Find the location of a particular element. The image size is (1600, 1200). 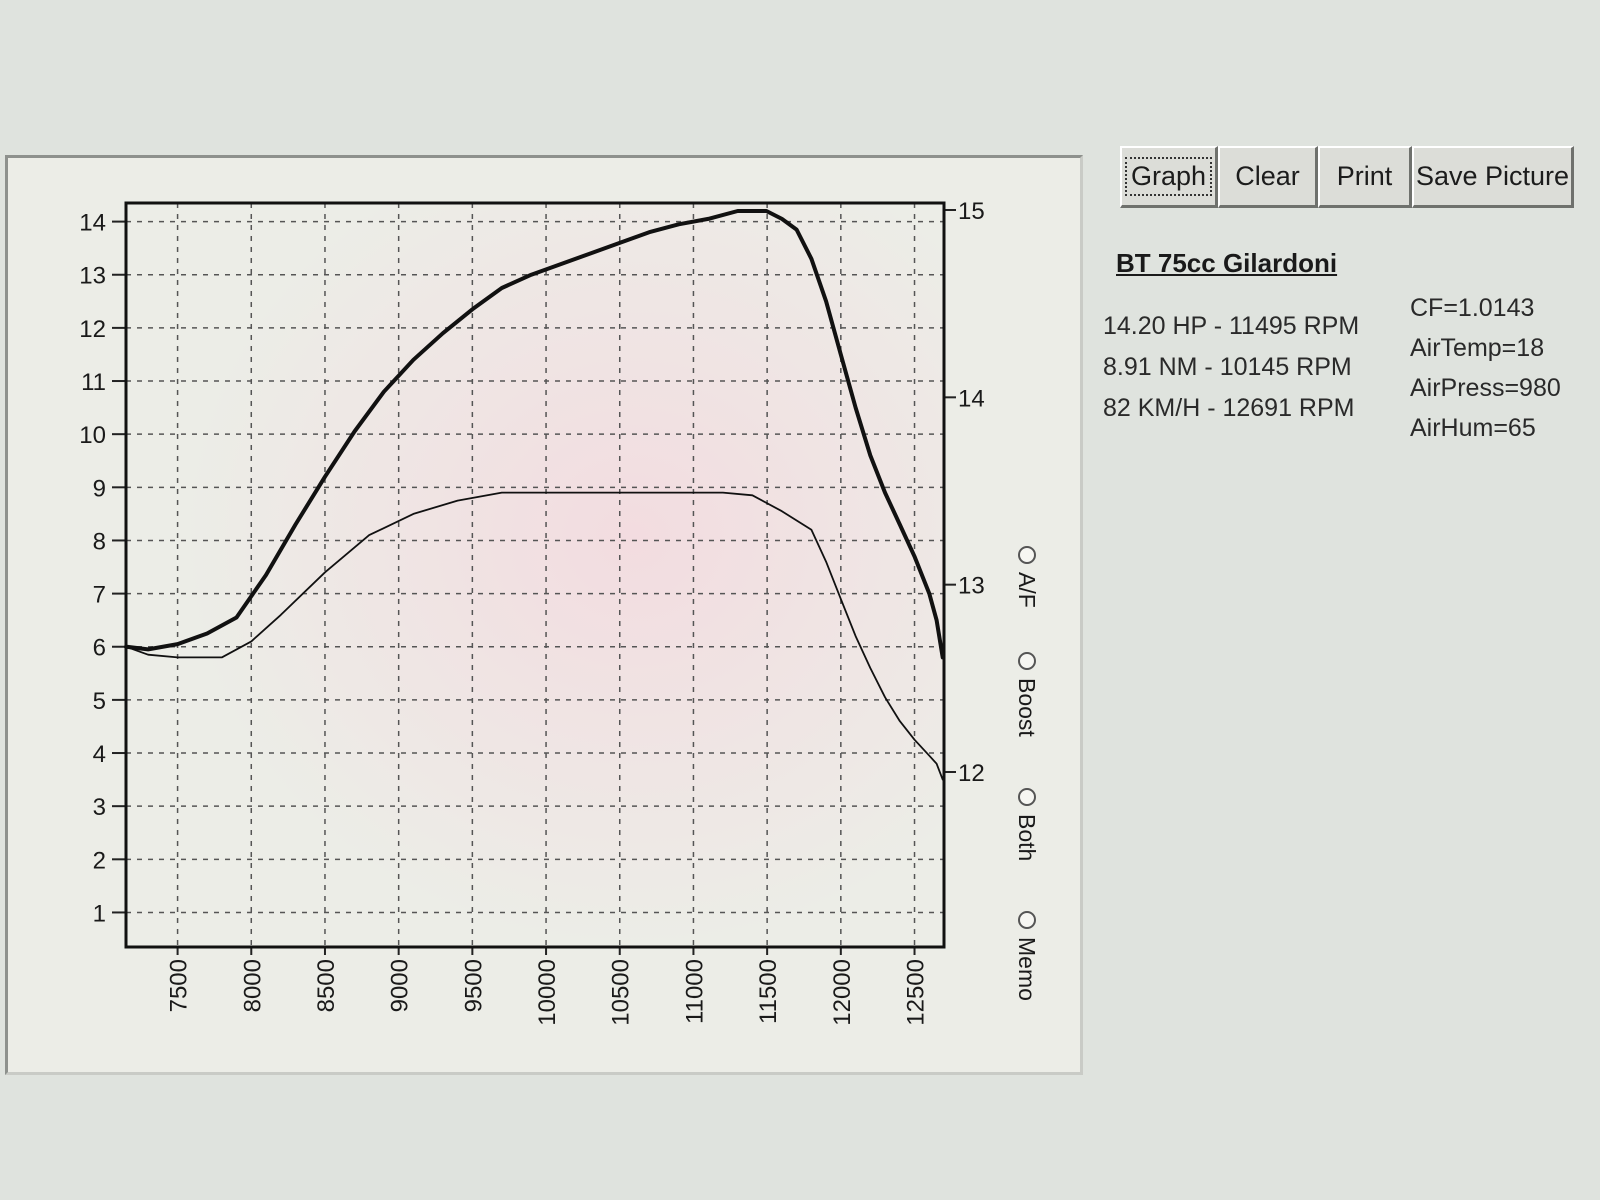

x-tick-label: 10000 is located at coordinates (547, 992).